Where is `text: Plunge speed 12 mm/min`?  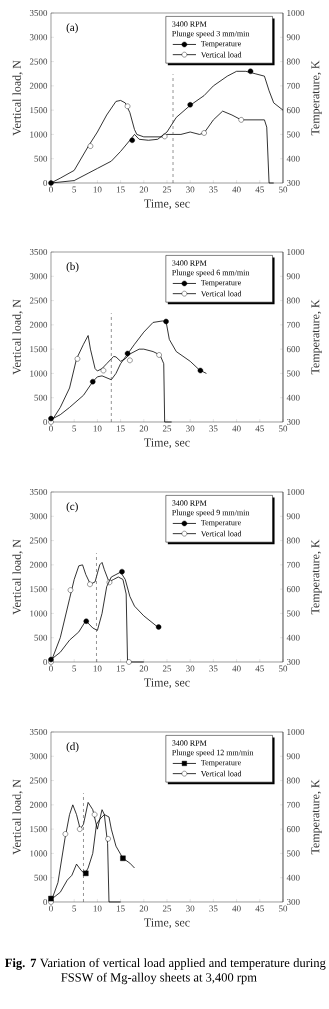 text: Plunge speed 12 mm/min is located at coordinates (213, 753).